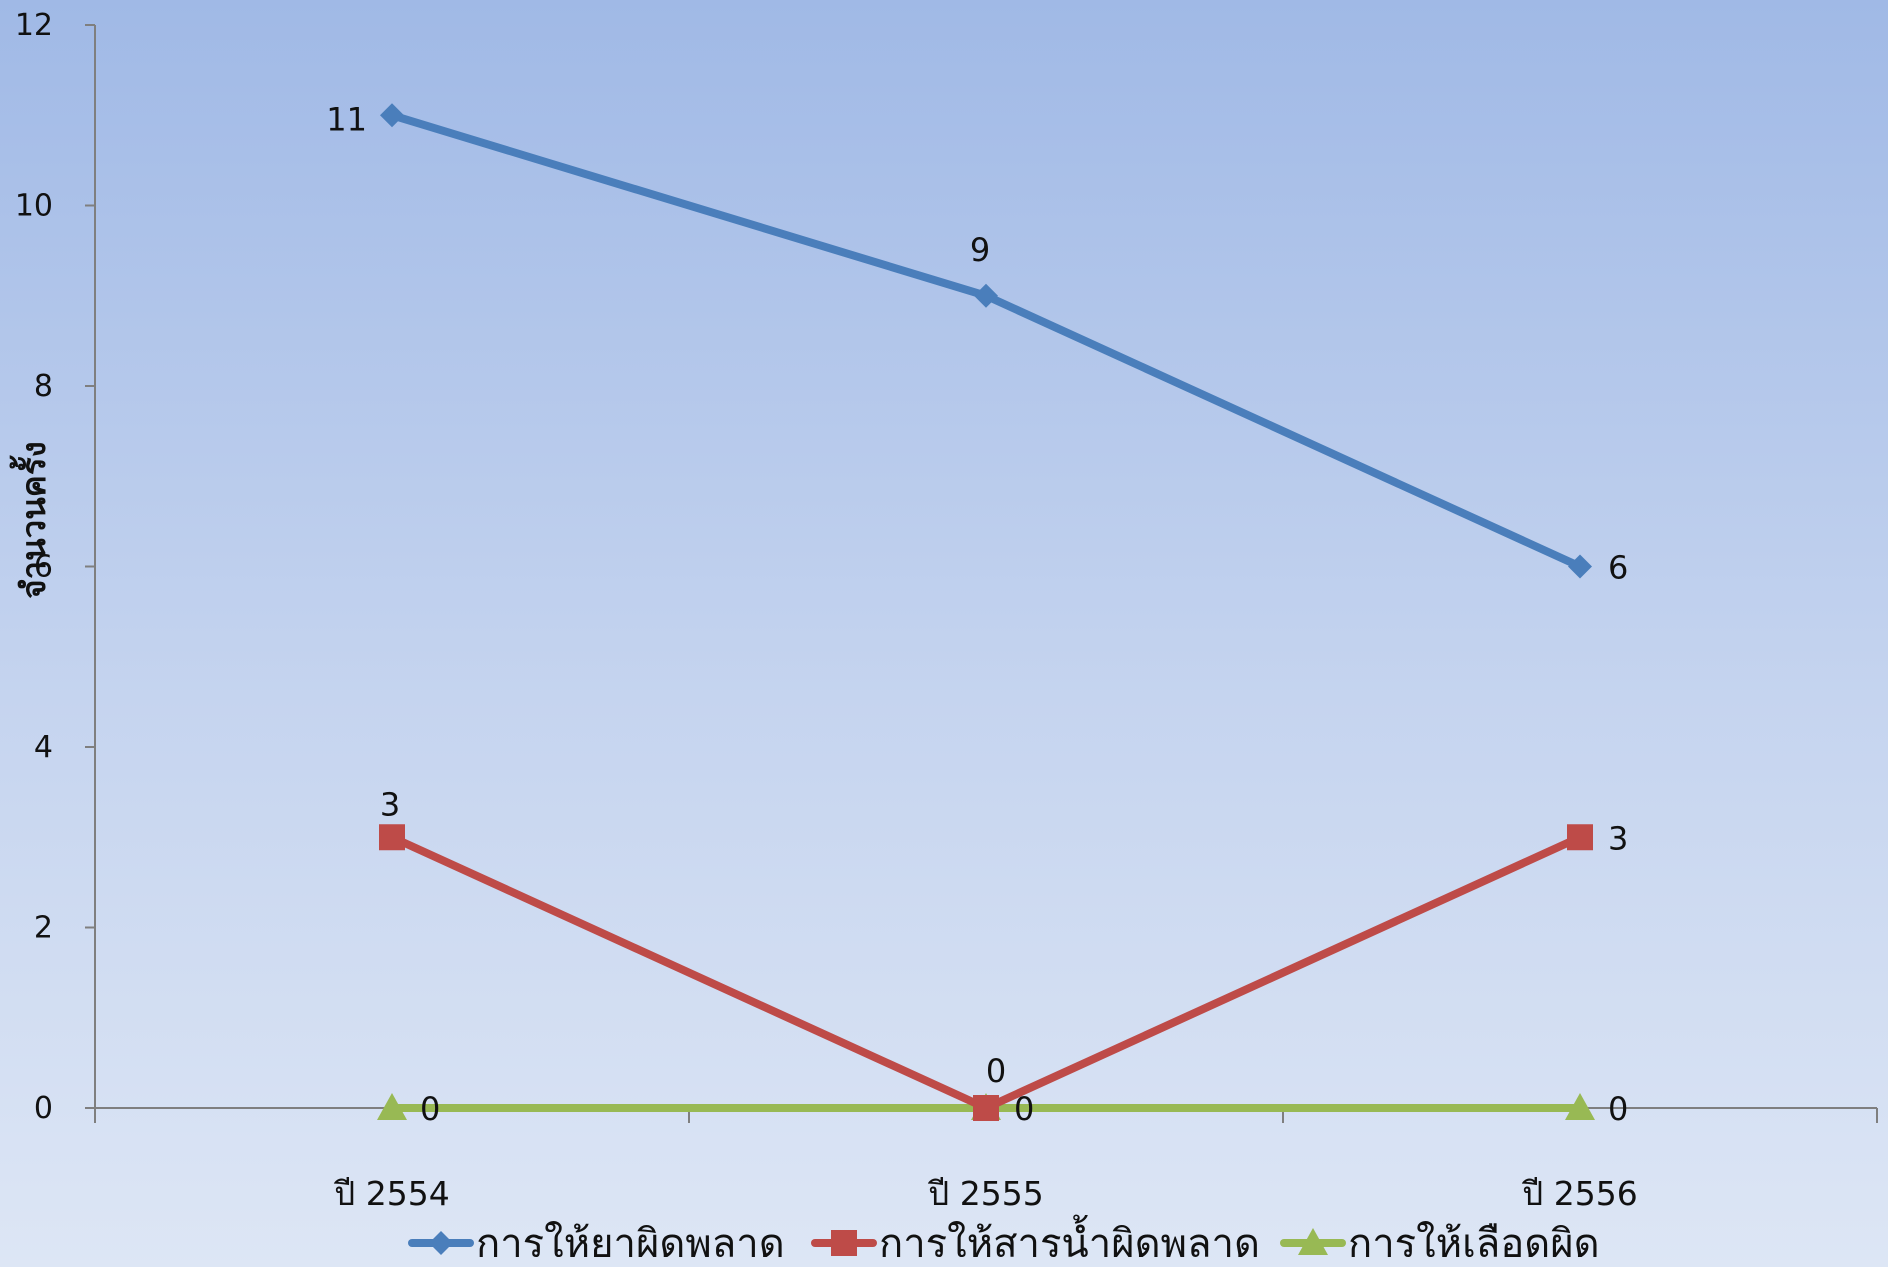  I want to click on y-tick-label: 0, so click(43, 1108).